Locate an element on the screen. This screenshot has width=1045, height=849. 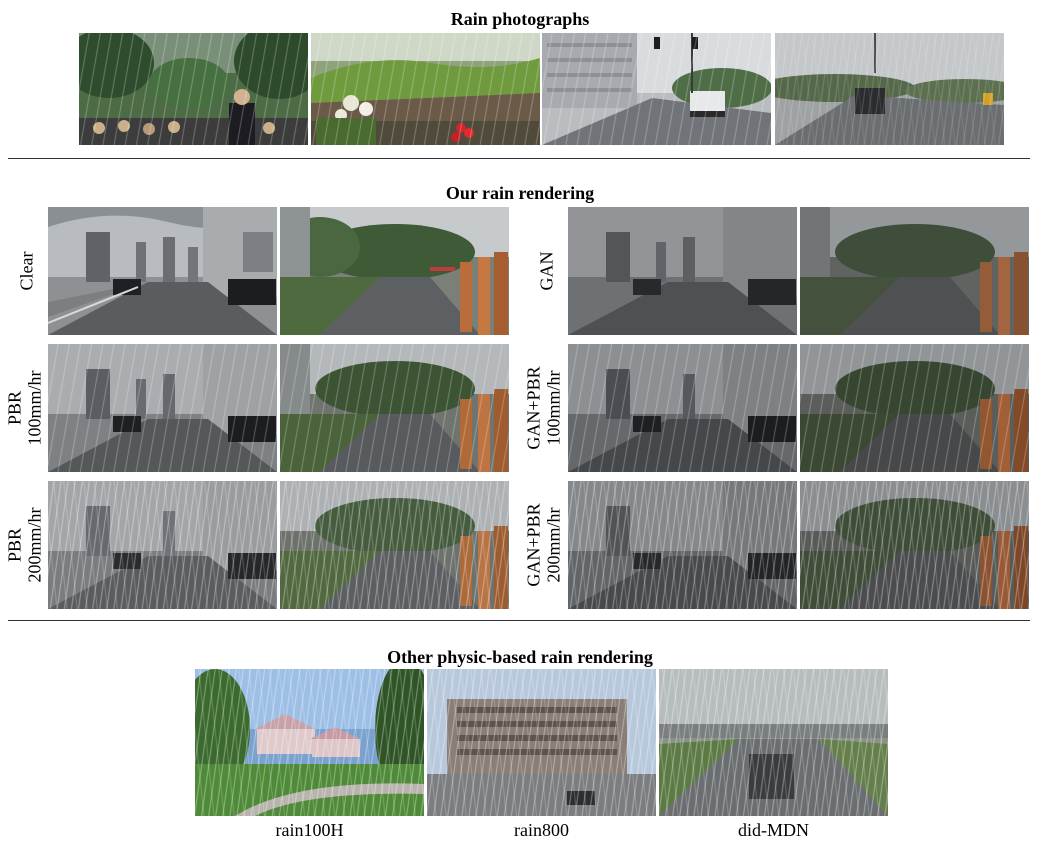
gan-pbr-100-city-image is located at coordinates (682, 408).